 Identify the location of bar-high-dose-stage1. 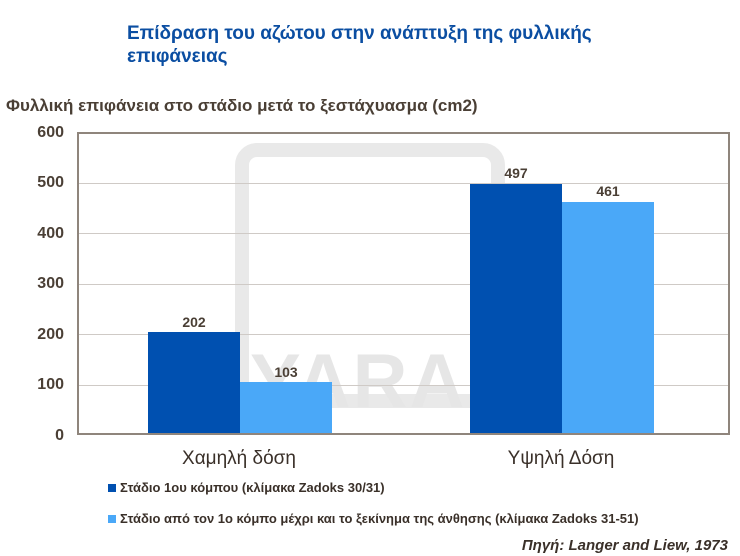
(516, 308).